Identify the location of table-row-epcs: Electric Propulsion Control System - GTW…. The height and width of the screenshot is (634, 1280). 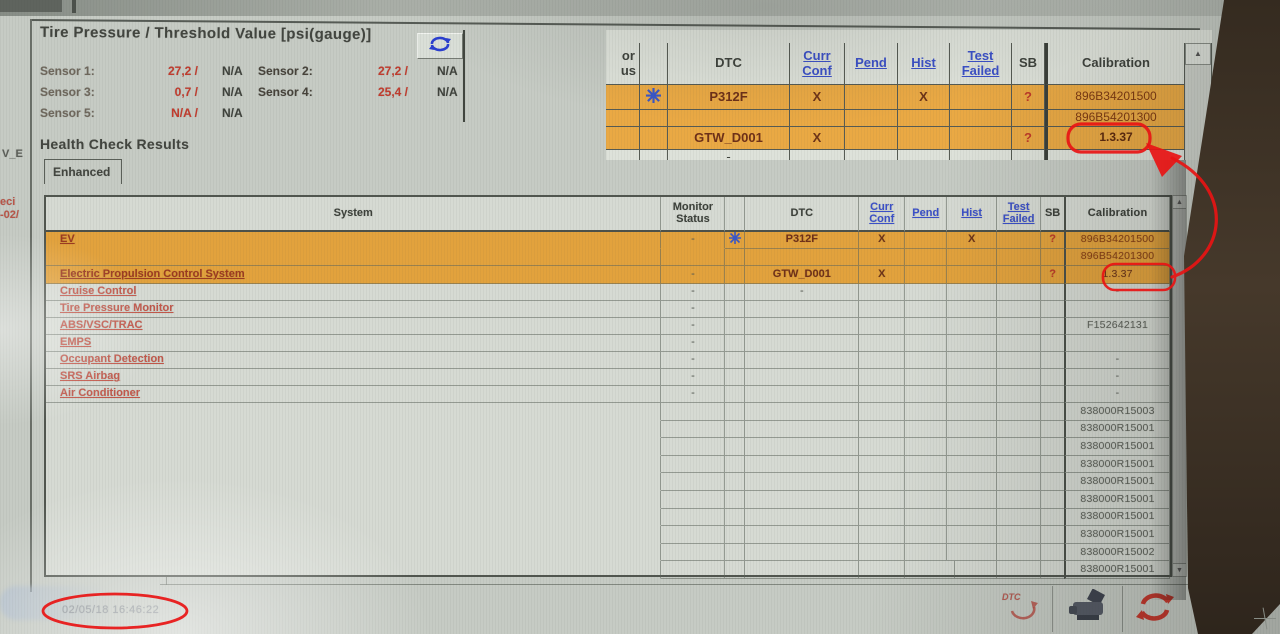
(608, 275).